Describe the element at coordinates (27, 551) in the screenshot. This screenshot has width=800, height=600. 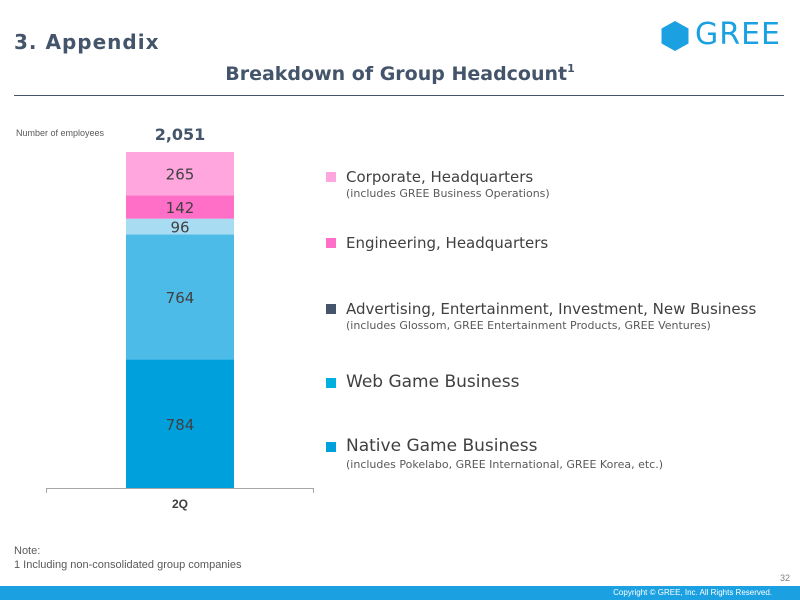
I see `note-title: Note:` at that location.